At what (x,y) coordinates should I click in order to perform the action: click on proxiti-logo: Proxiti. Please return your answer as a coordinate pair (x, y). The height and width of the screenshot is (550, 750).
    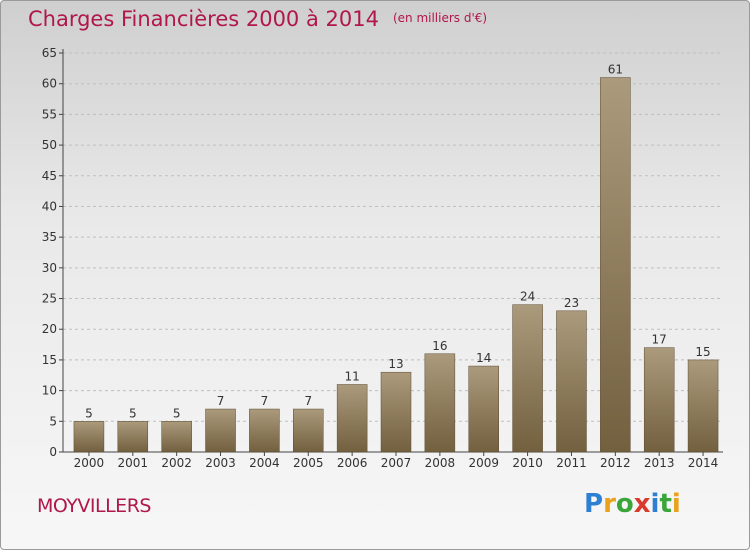
    Looking at the image, I should click on (632, 504).